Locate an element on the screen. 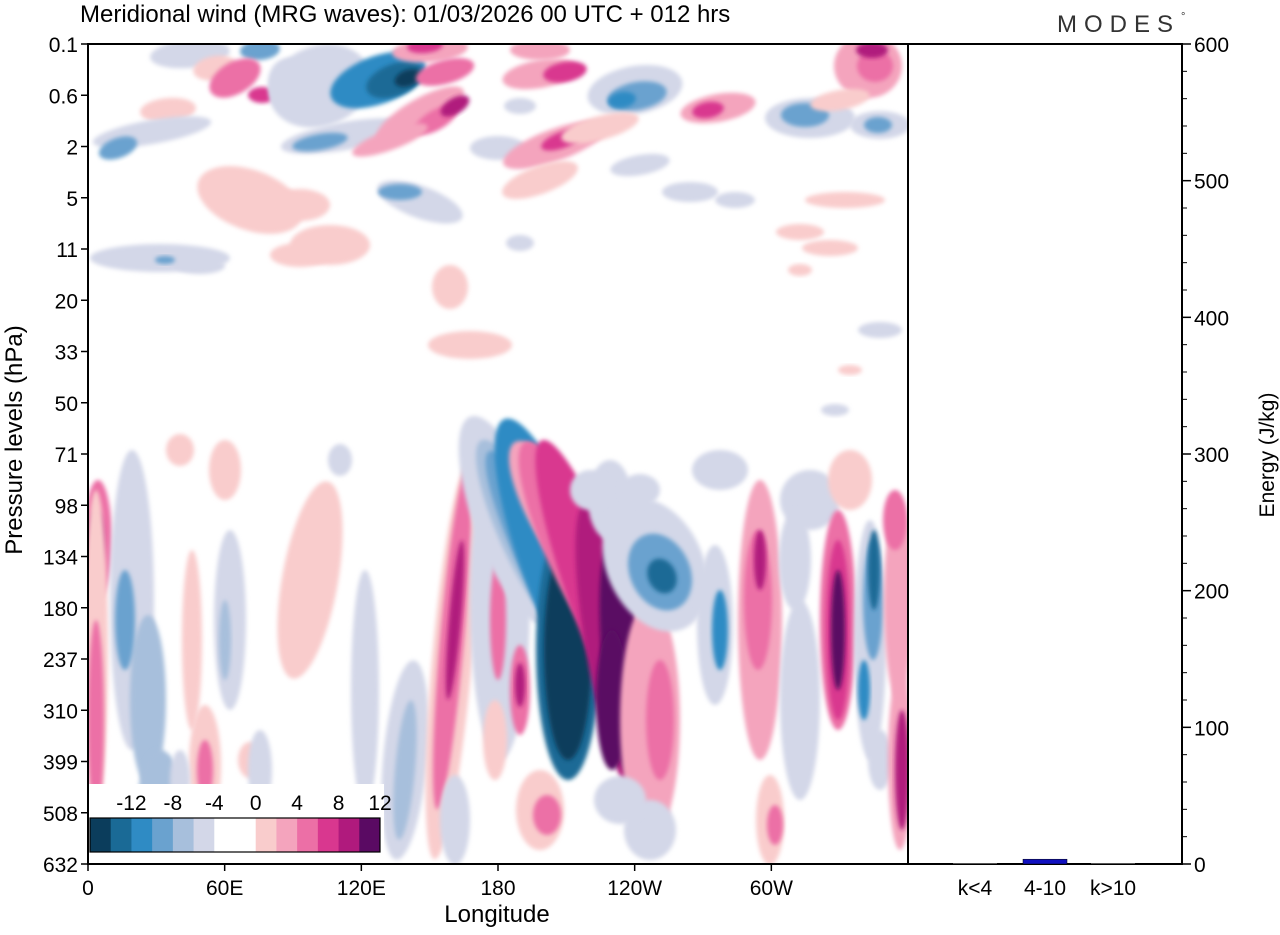  y-tick-label: 50 is located at coordinates (66, 404).